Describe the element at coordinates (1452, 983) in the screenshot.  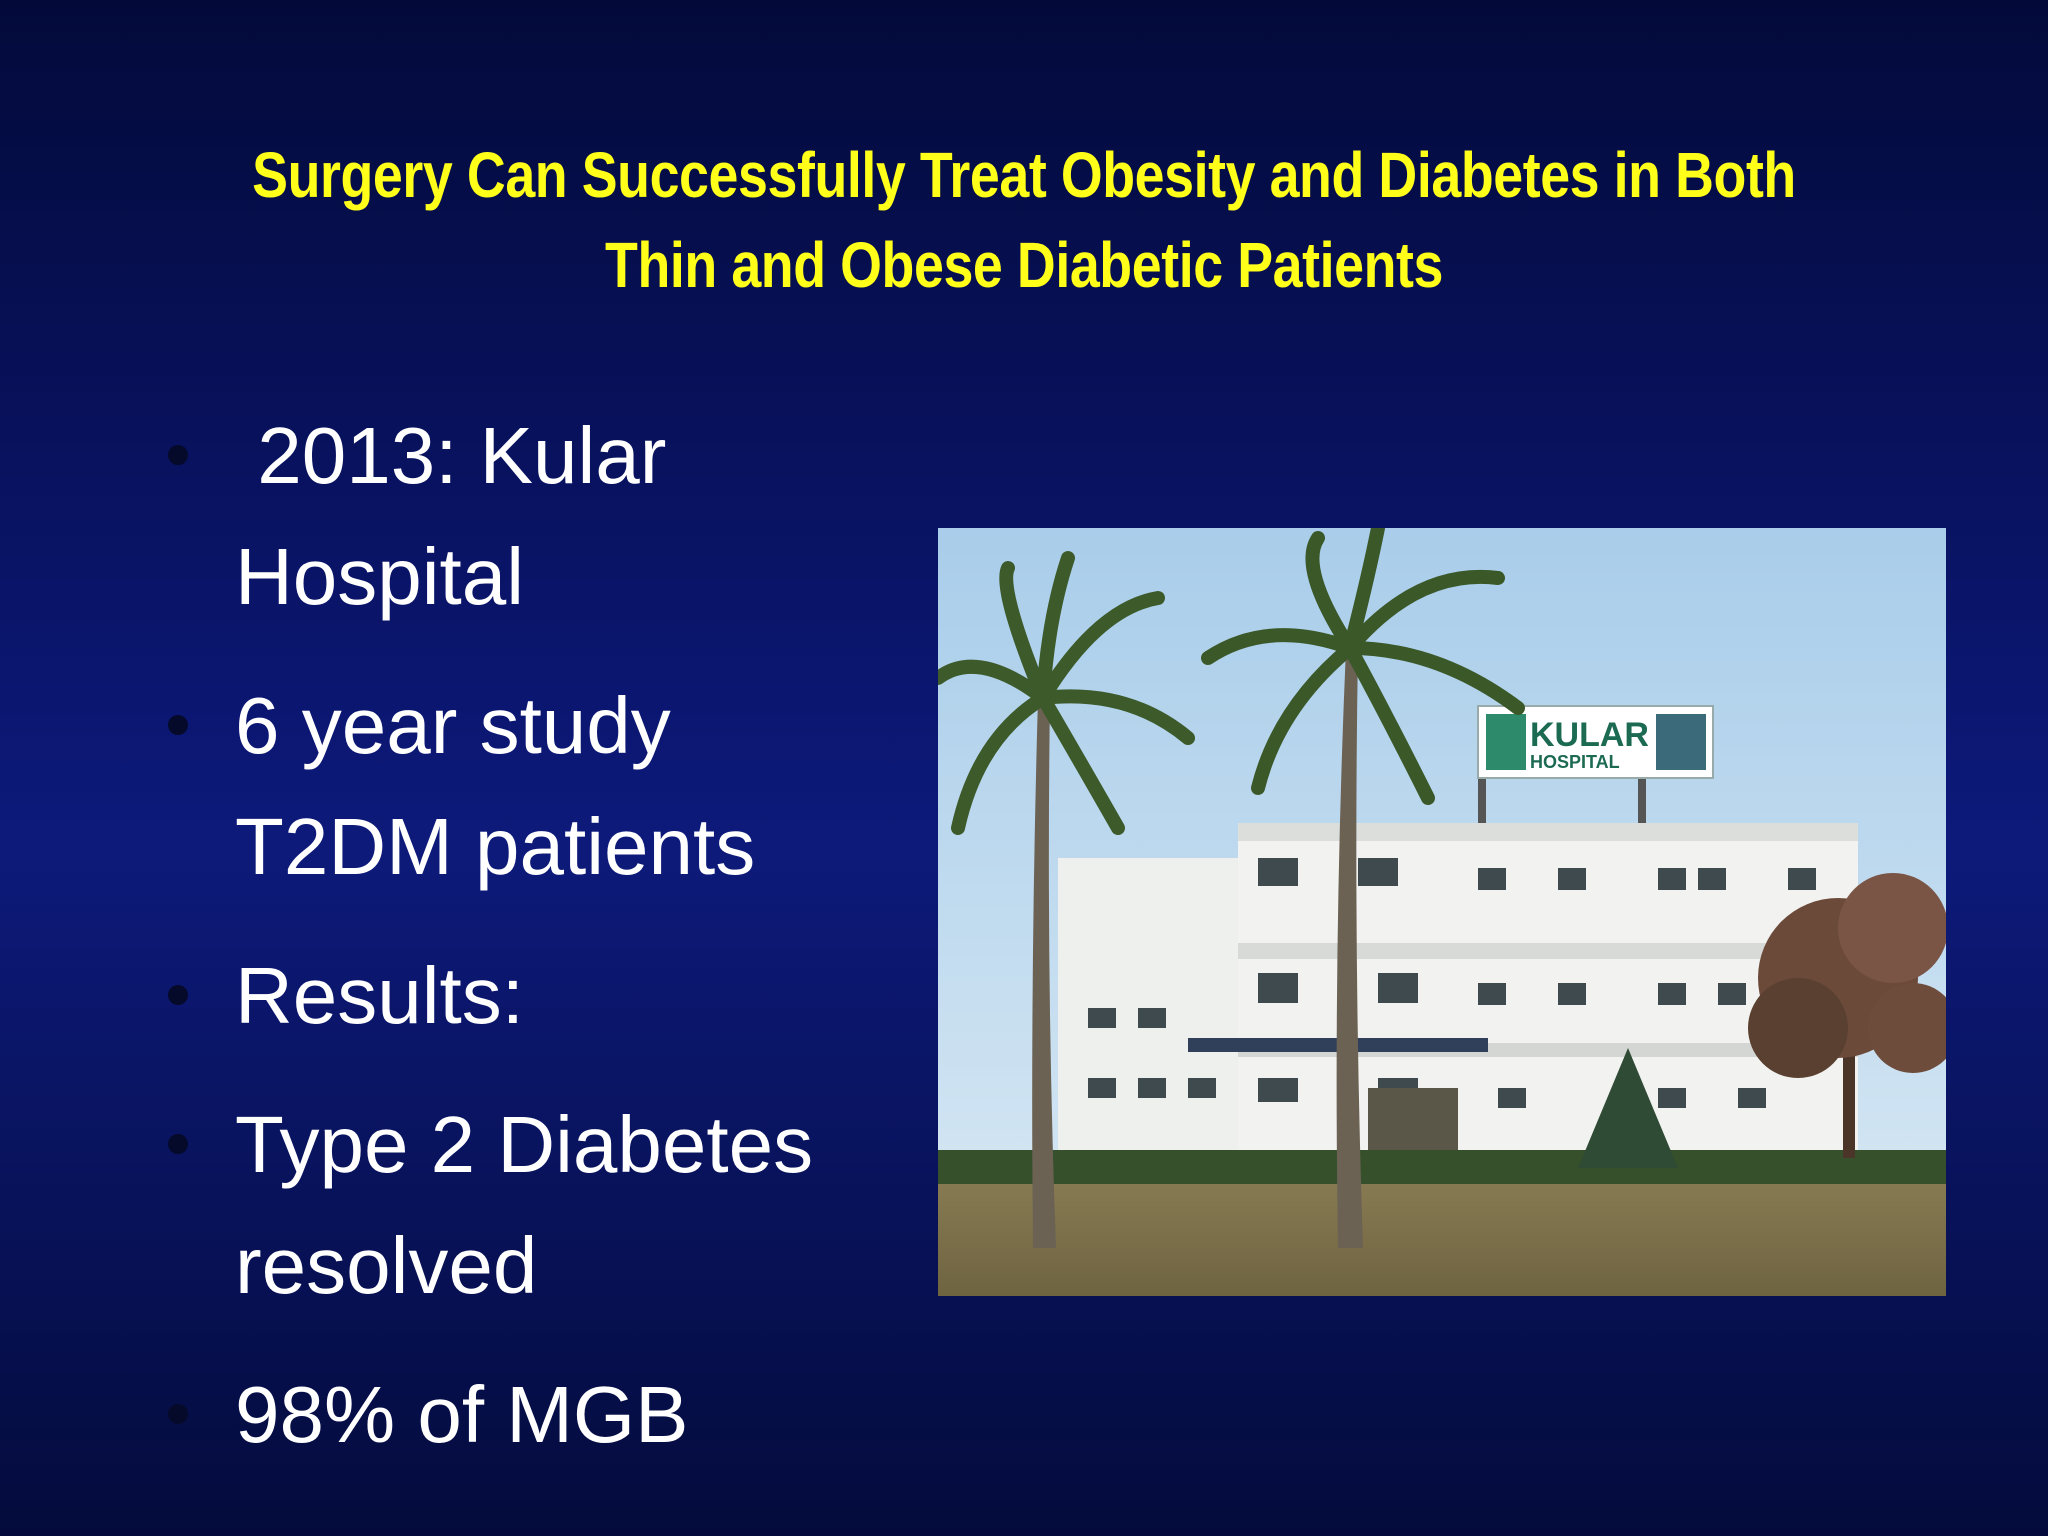
I see `building-windows` at that location.